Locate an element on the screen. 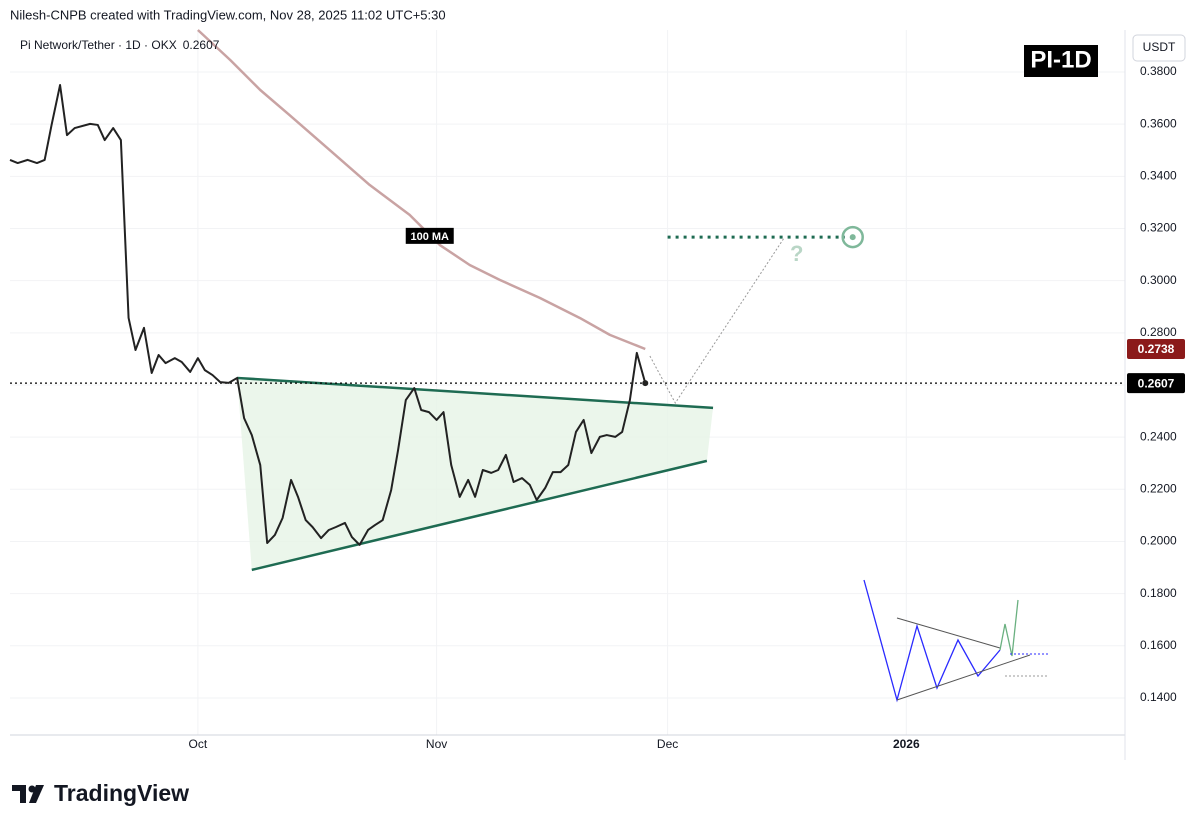  question-mark: ? is located at coordinates (796, 253).